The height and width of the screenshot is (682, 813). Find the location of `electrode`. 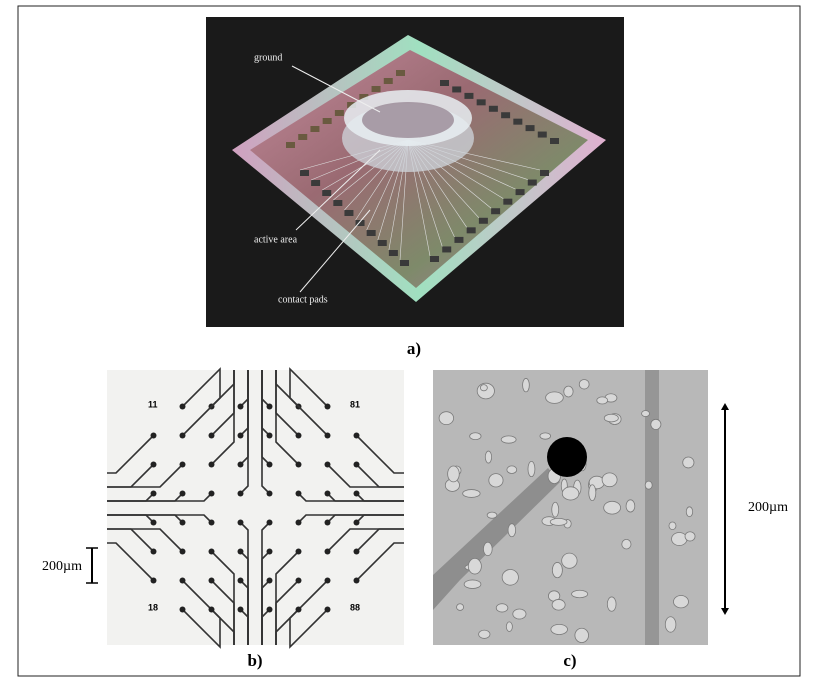

electrode is located at coordinates (567, 457).